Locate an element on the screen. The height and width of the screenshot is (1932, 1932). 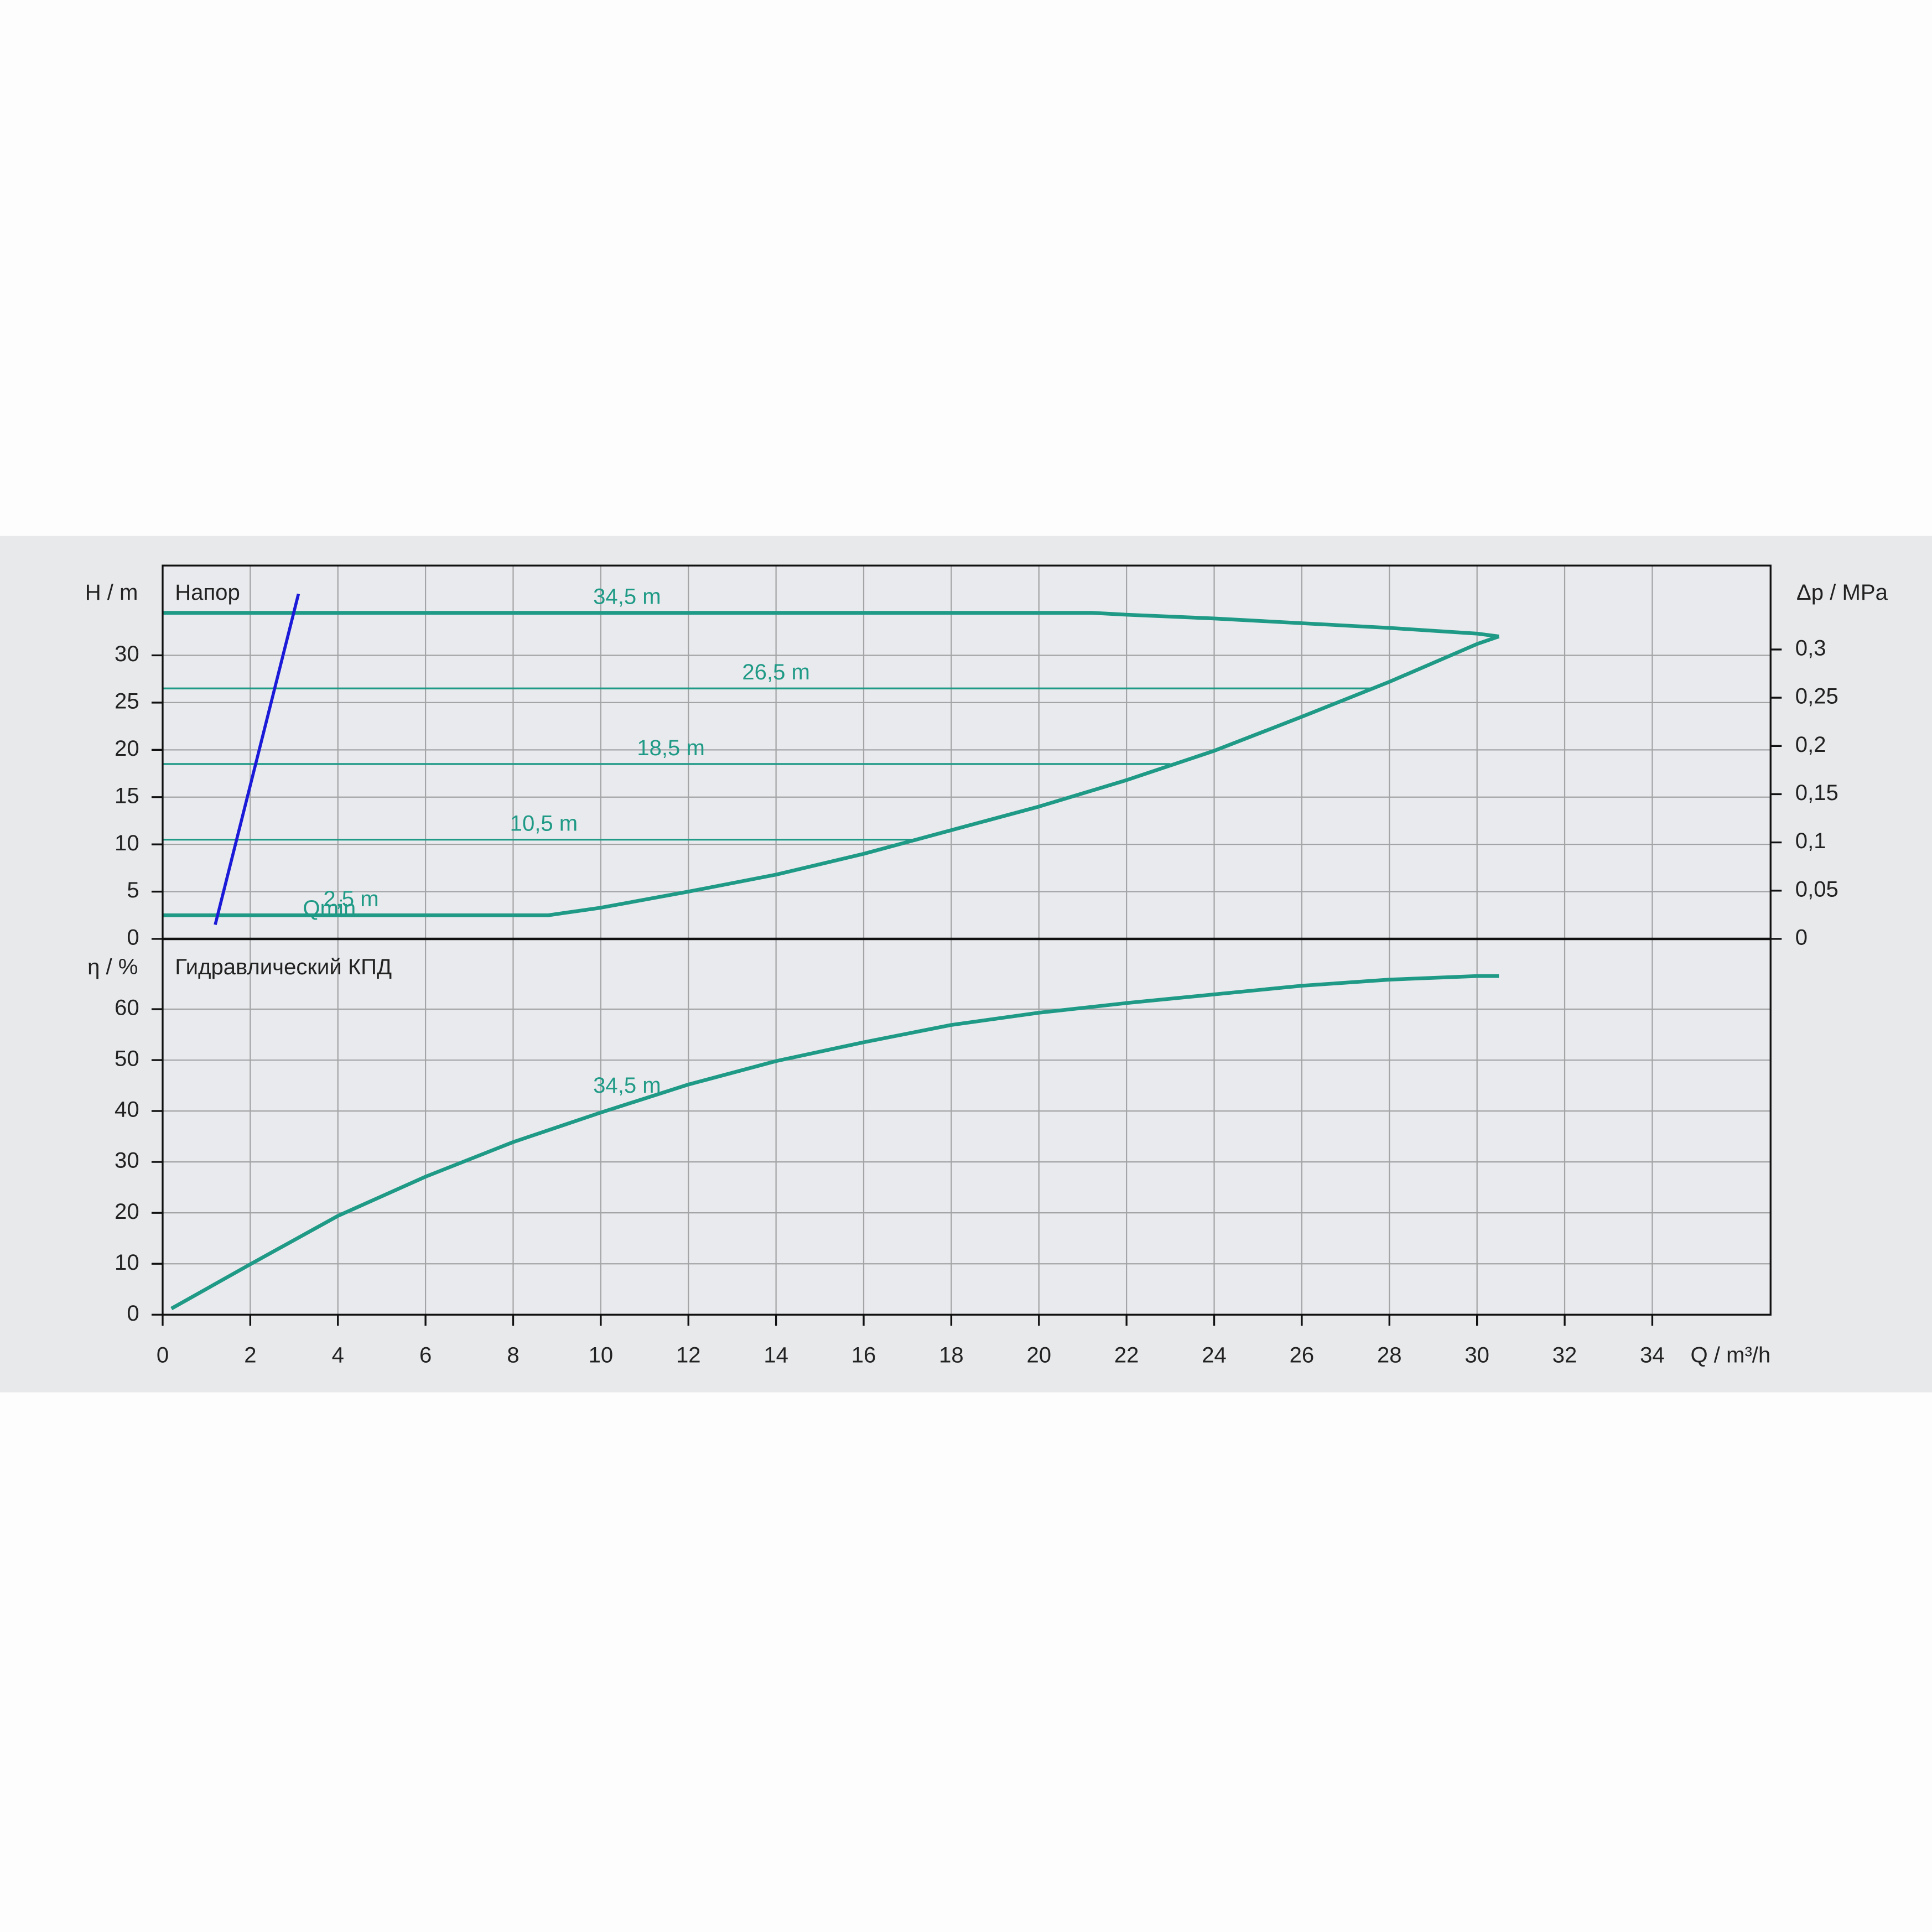
y2-tick-label: 0,25 is located at coordinates (1816, 696).